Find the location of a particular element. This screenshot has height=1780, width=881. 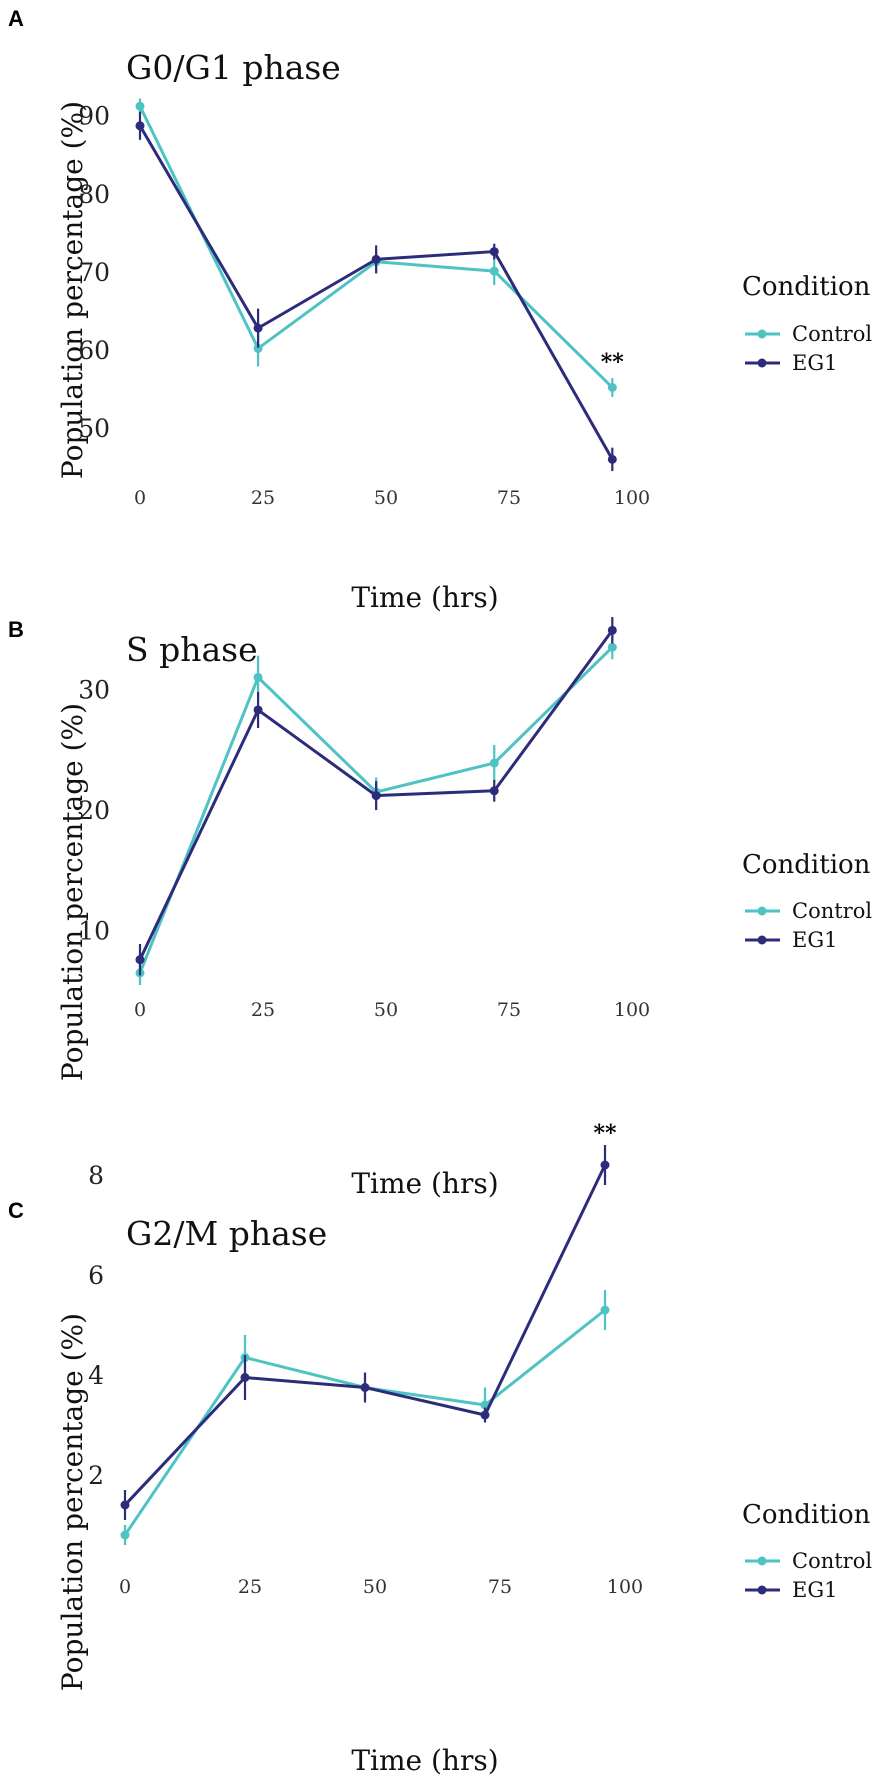

y-axis-label-a: Population percentage (%) is located at coordinates (72, 290).